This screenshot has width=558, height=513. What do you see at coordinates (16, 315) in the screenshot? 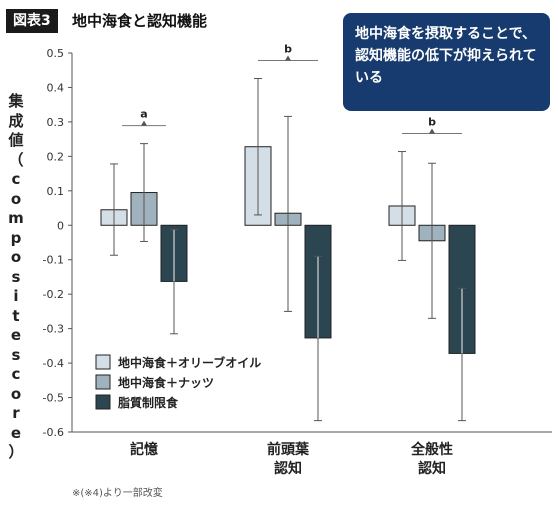
I see `y-axis-label-char: t` at bounding box center [16, 315].